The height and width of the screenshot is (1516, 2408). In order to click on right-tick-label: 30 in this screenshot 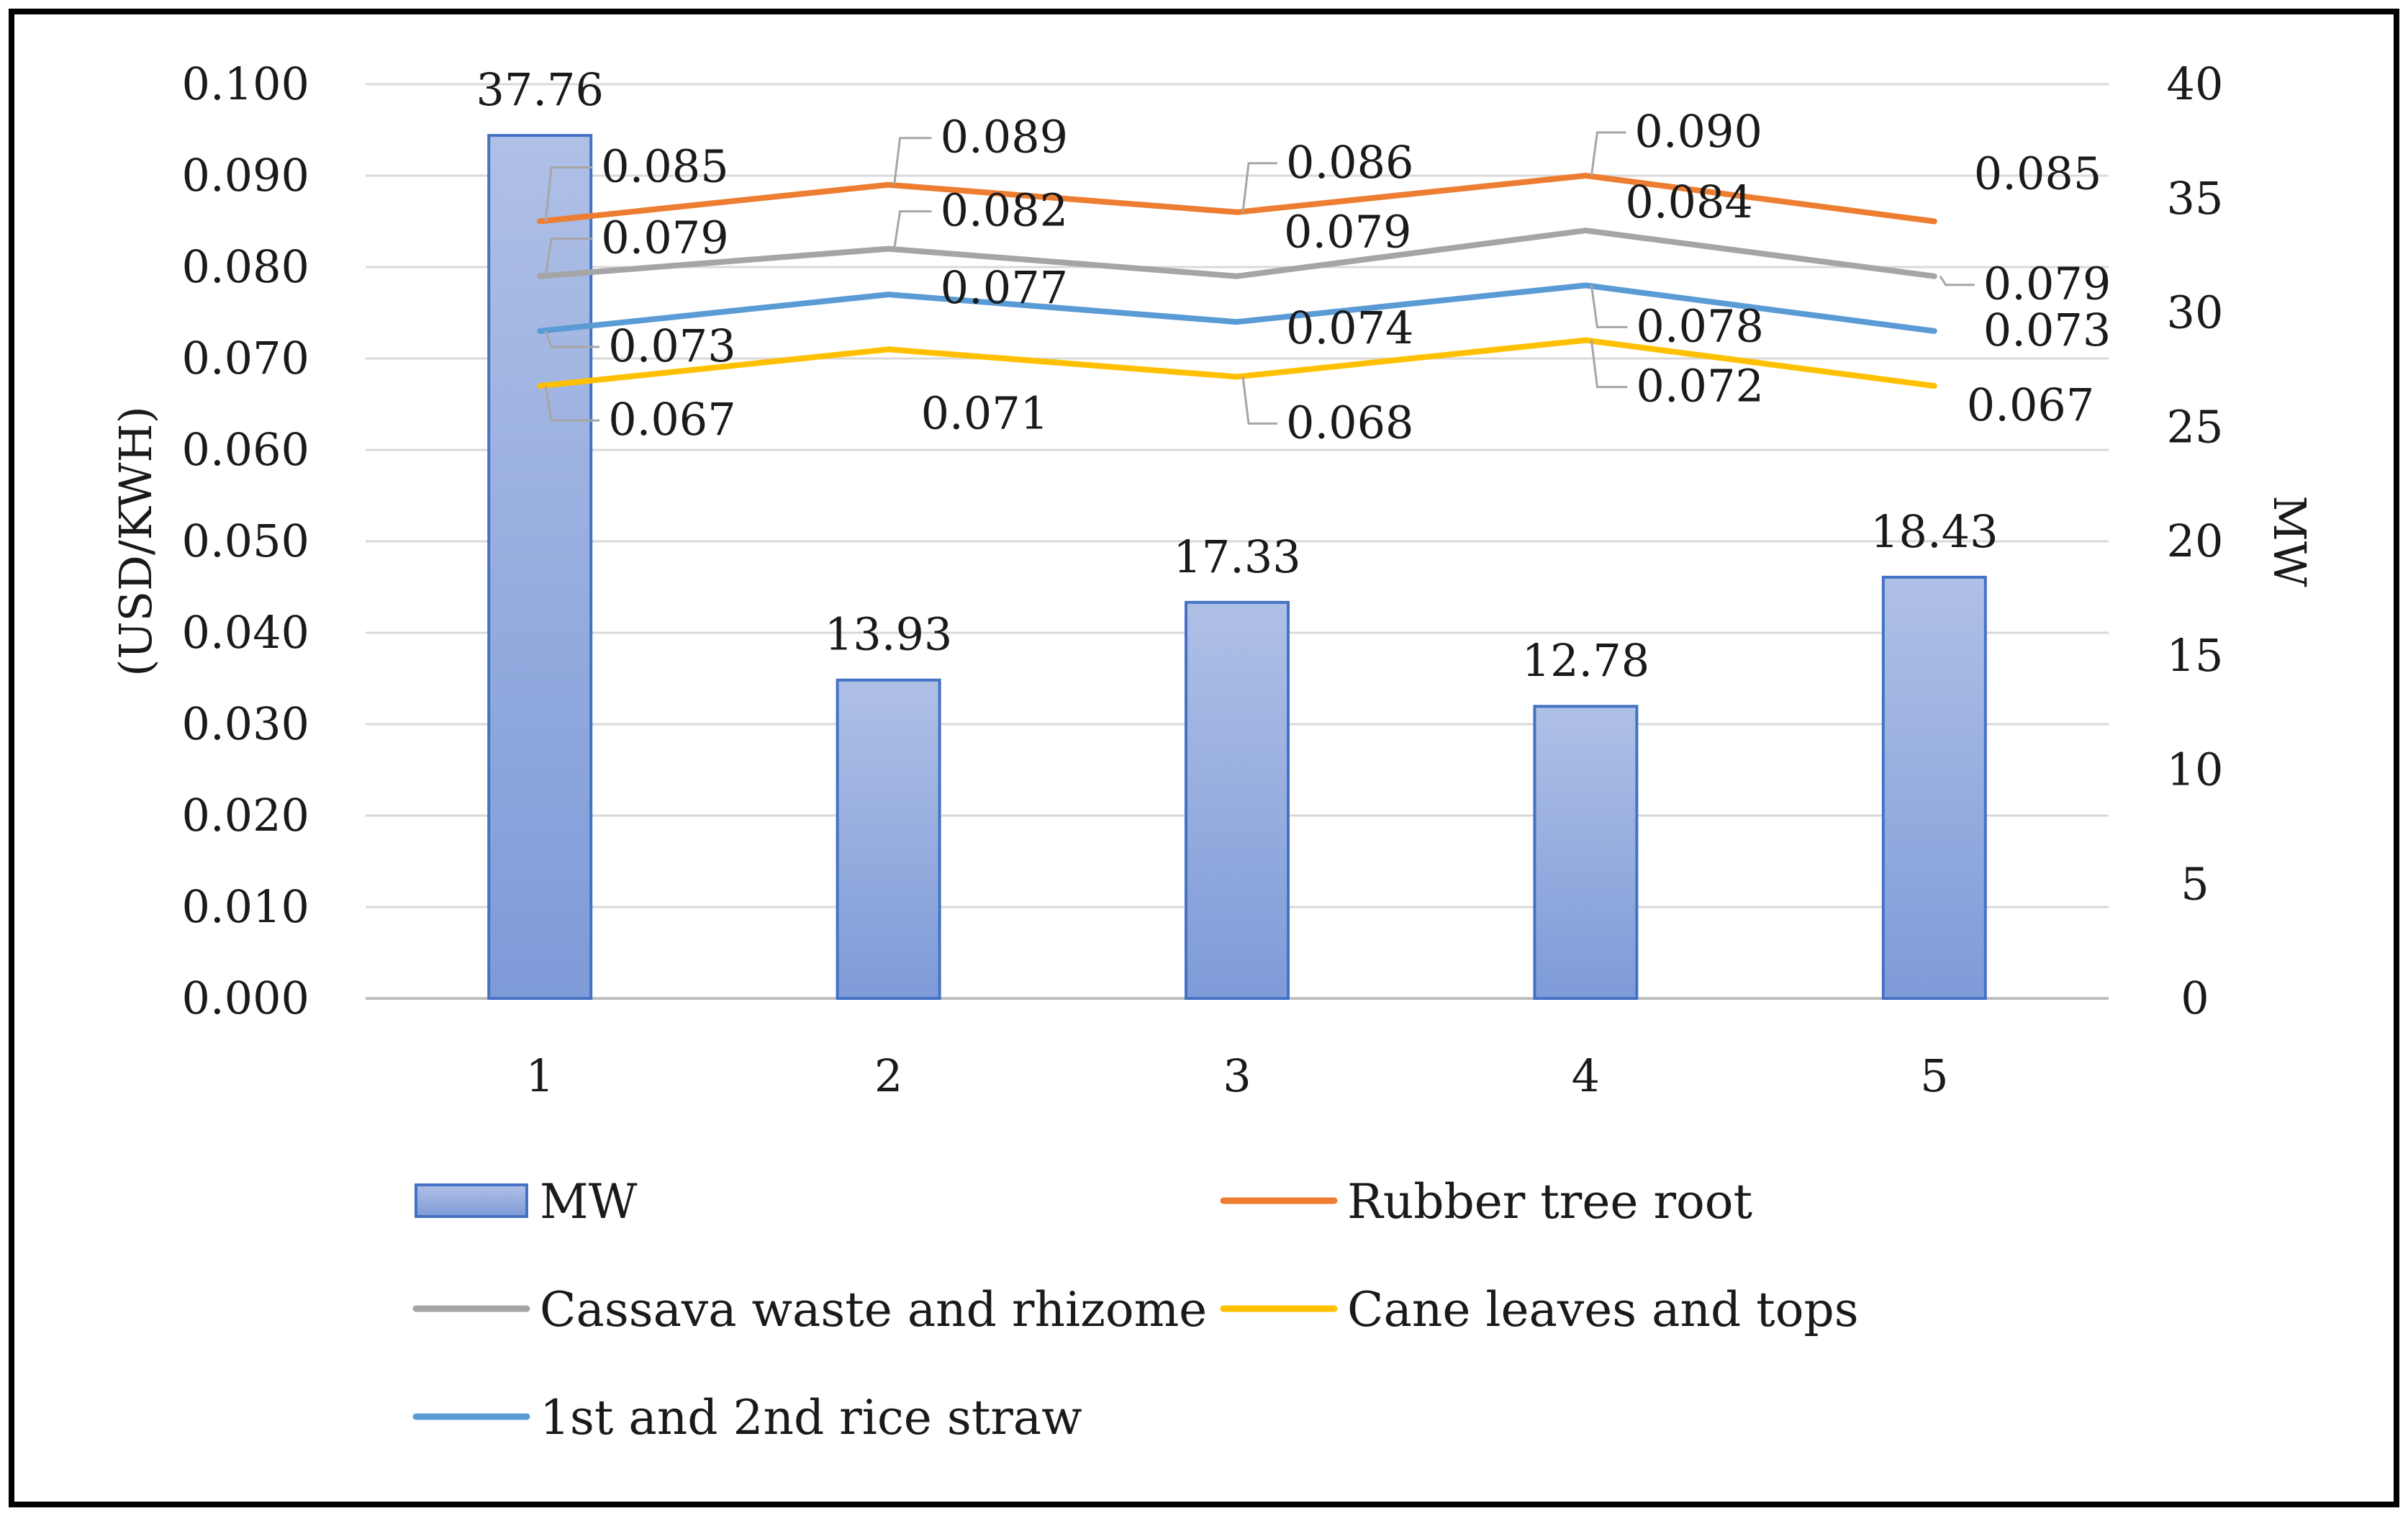, I will do `click(2195, 312)`.